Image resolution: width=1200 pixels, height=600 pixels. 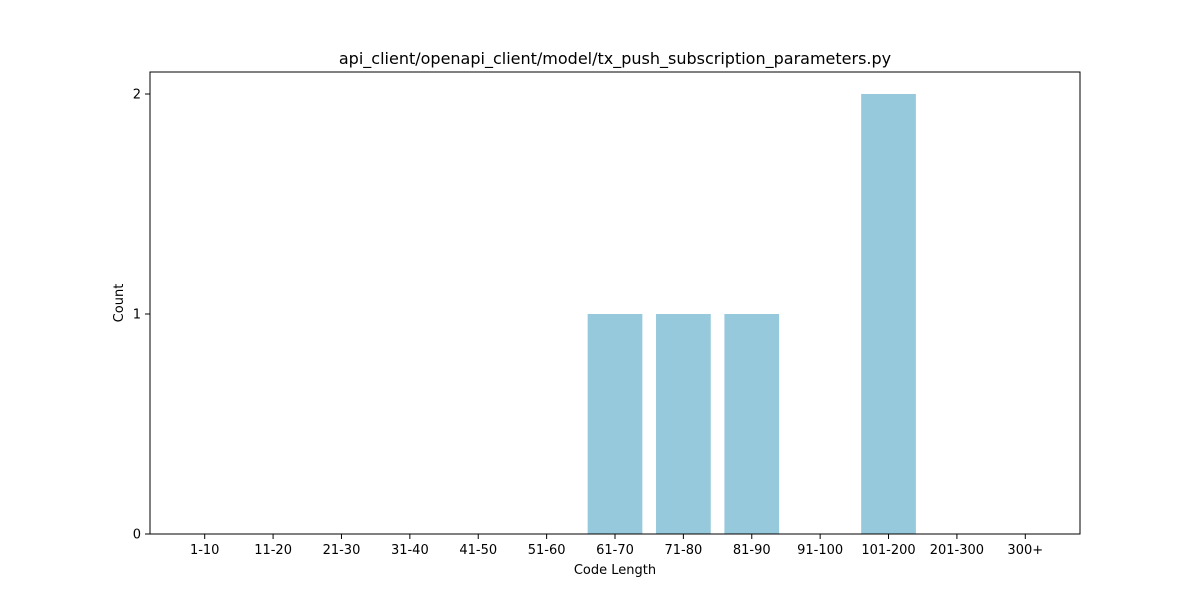 I want to click on x-tick-label: 201-300, so click(x=957, y=550).